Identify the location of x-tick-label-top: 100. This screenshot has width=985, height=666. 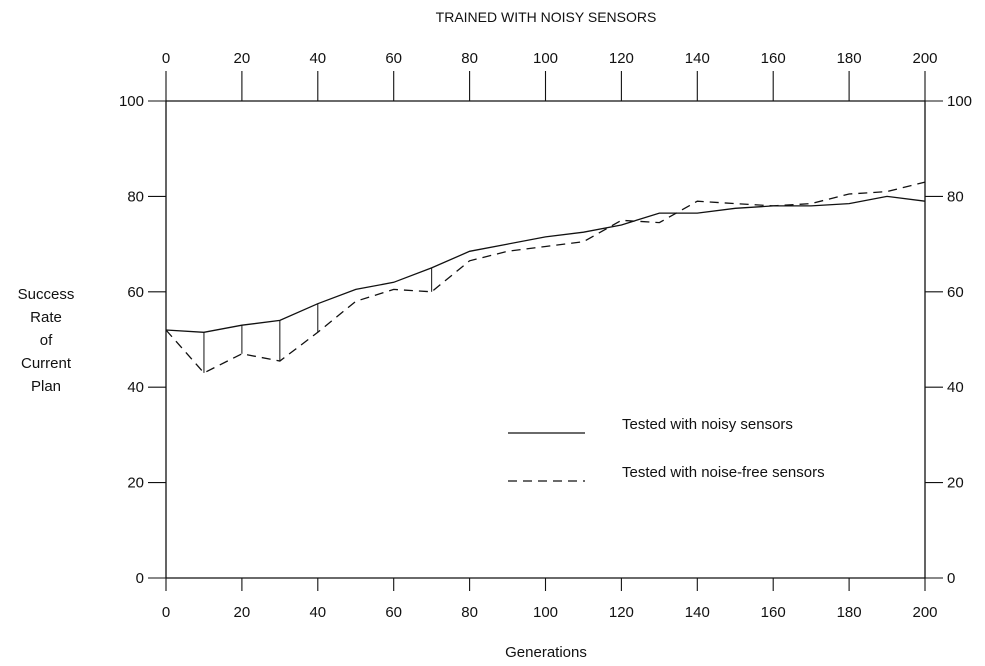
(545, 58).